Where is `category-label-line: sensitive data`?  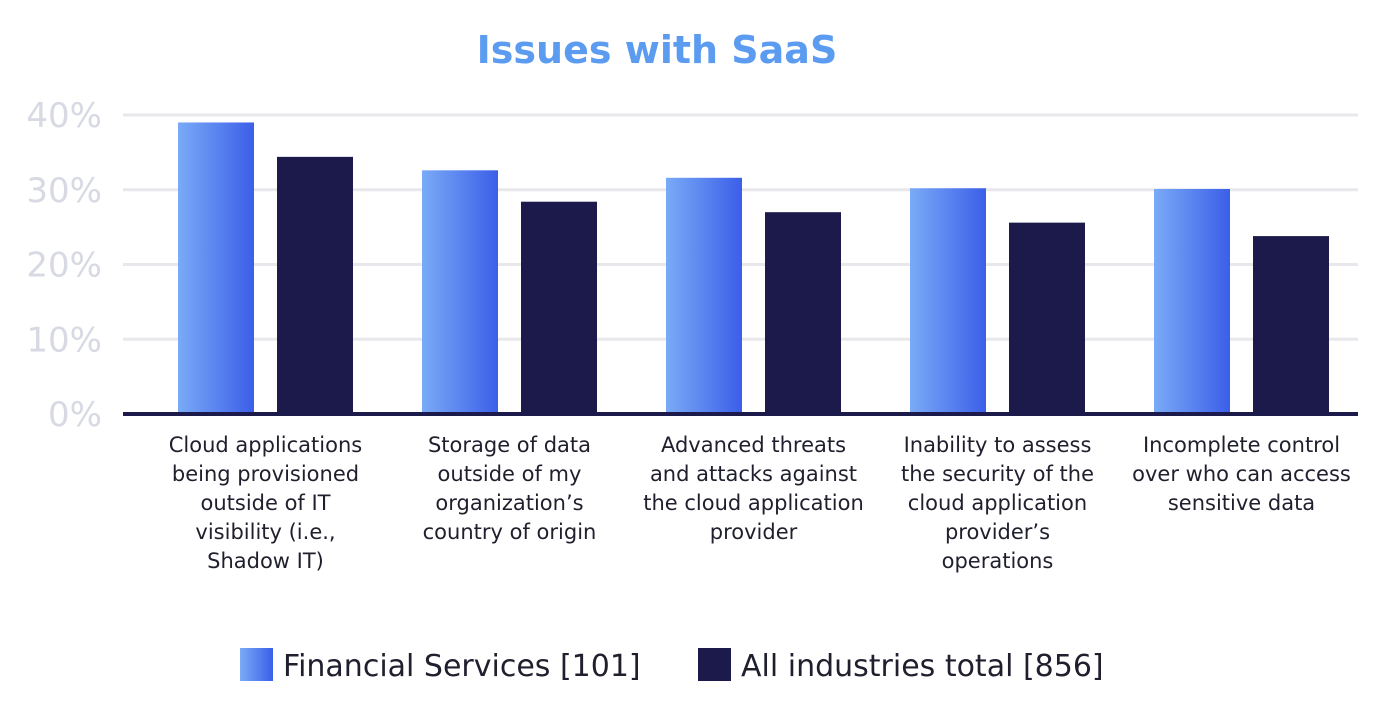
category-label-line: sensitive data is located at coordinates (1241, 503).